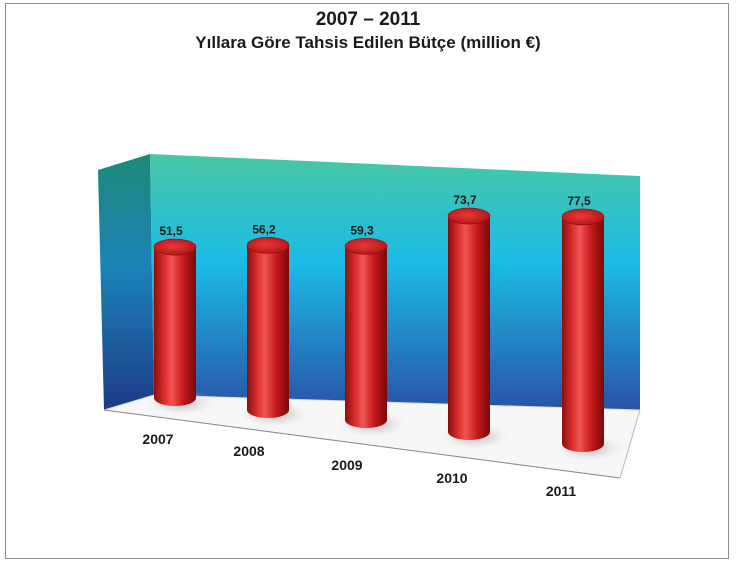  I want to click on floor-right-edge, so click(630, 444).